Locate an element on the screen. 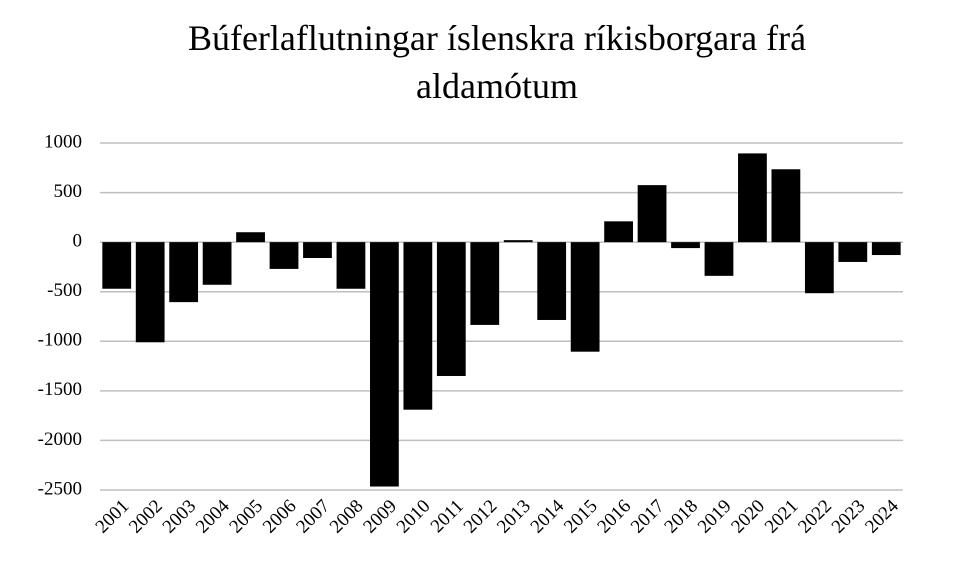 The height and width of the screenshot is (582, 955). x-tick-label: 2005 is located at coordinates (246, 517).